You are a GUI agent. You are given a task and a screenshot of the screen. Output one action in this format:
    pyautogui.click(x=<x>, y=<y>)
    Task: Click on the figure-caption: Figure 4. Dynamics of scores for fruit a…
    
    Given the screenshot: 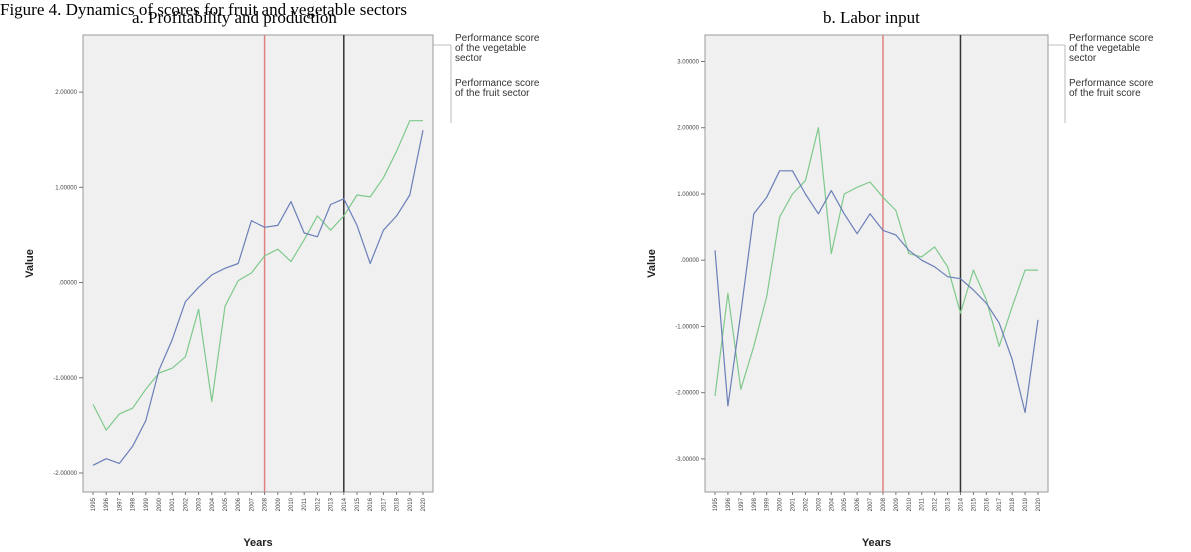 What is the action you would take?
    pyautogui.click(x=203, y=9)
    